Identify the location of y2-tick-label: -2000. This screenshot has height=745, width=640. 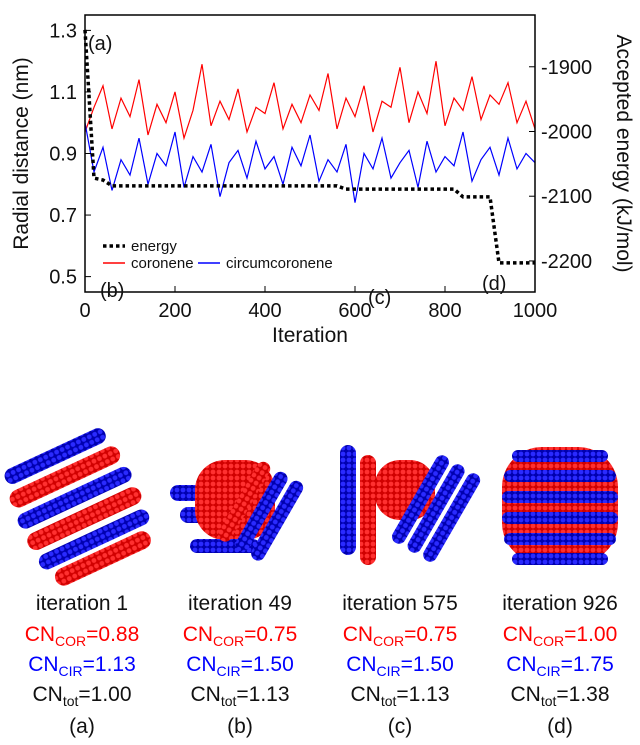
(566, 132).